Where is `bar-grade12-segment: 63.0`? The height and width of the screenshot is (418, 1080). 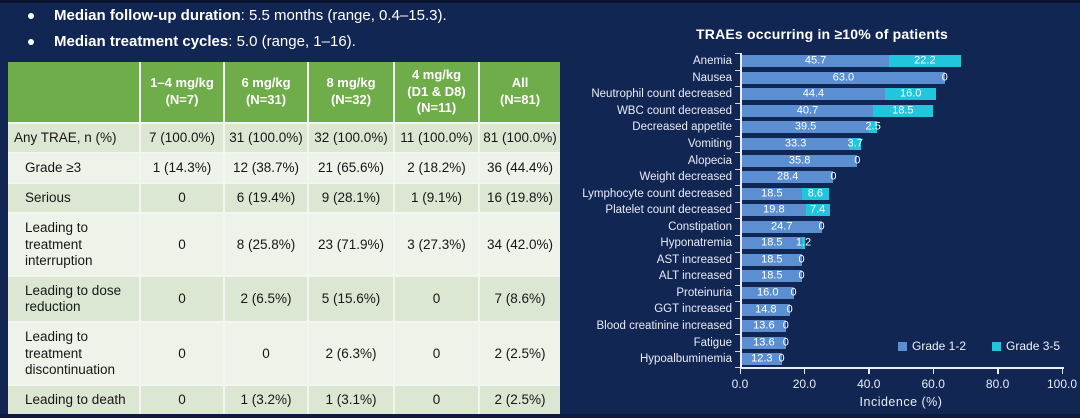 bar-grade12-segment: 63.0 is located at coordinates (843, 77).